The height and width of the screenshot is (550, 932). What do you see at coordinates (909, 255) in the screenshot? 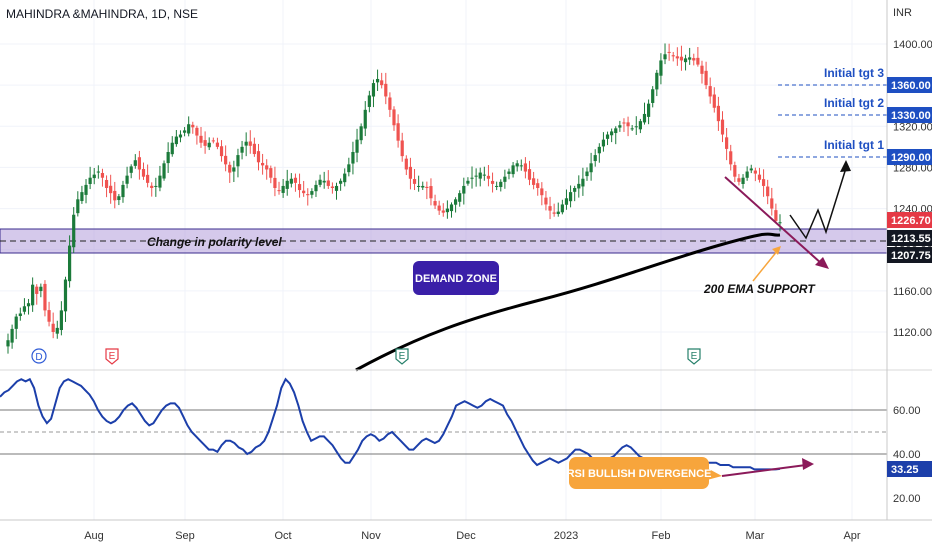
I see `price-label-box` at bounding box center [909, 255].